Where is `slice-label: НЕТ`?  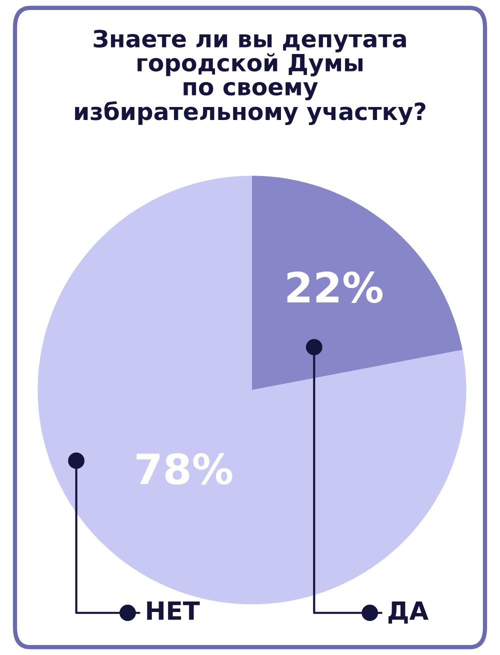 slice-label: НЕТ is located at coordinates (173, 611).